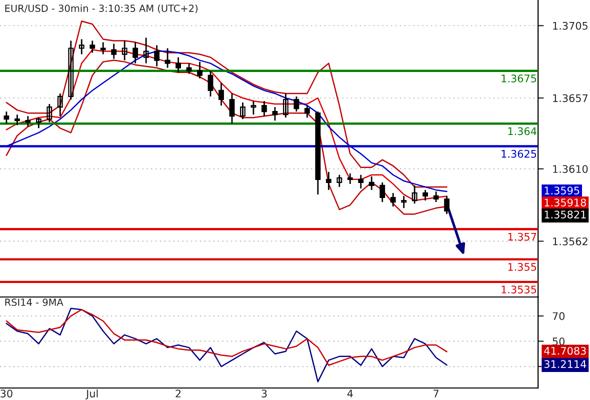 The width and height of the screenshot is (590, 400). What do you see at coordinates (519, 154) in the screenshot?
I see `ref-line-label: 1.3625` at bounding box center [519, 154].